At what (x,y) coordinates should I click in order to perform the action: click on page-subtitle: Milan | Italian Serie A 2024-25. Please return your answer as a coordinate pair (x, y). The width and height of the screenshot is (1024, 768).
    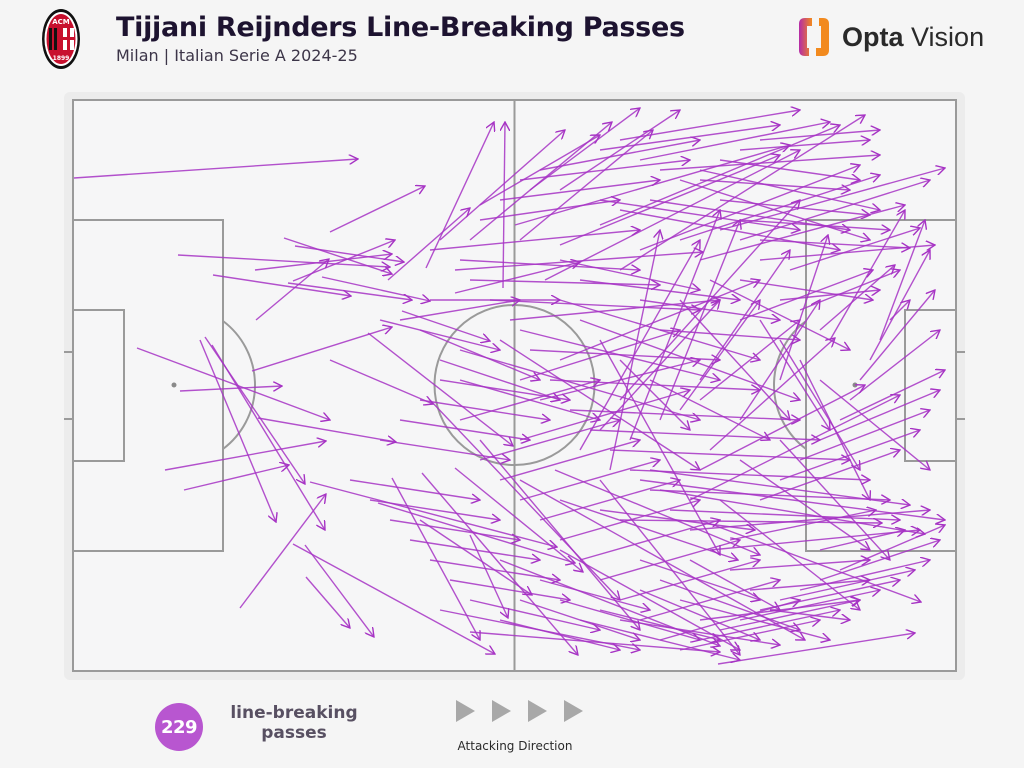
    Looking at the image, I should click on (237, 55).